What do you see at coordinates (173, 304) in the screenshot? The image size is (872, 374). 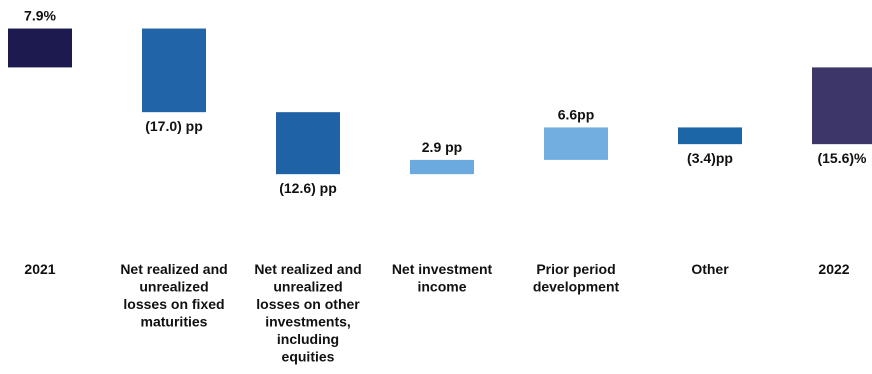 I see `category-label-line: losses on fixed` at bounding box center [173, 304].